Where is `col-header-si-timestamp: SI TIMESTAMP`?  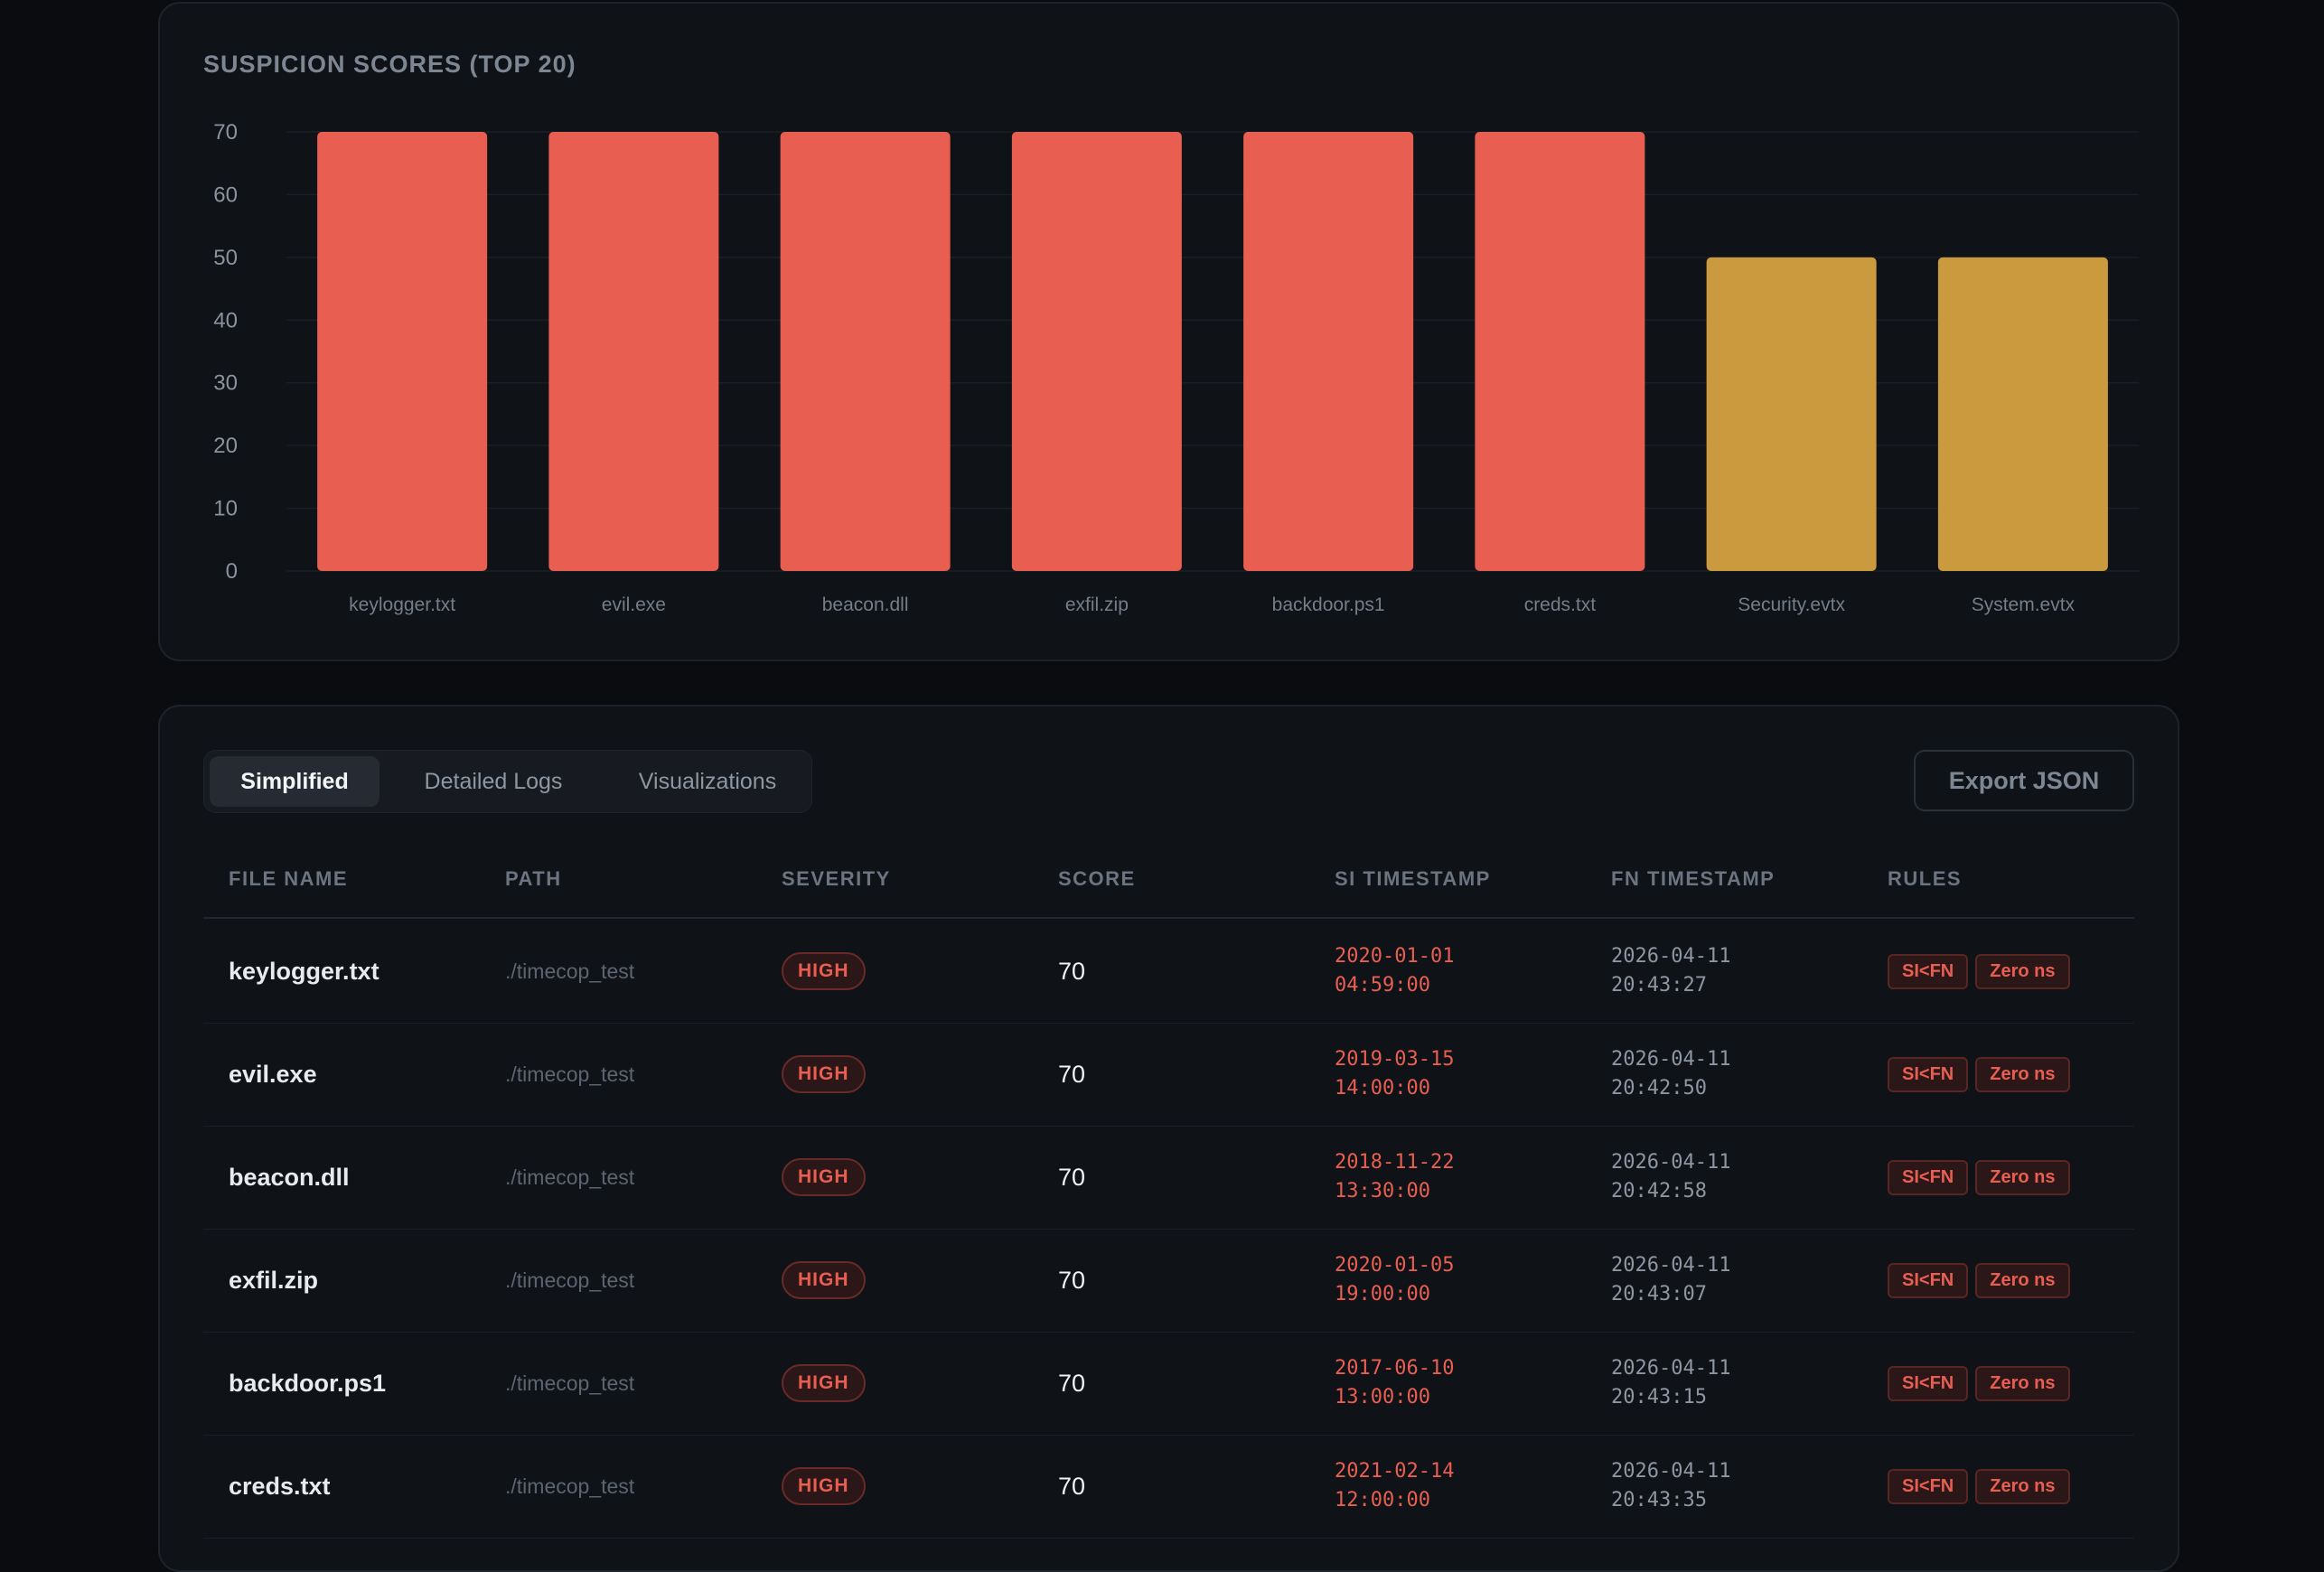
col-header-si-timestamp: SI TIMESTAMP is located at coordinates (1413, 878).